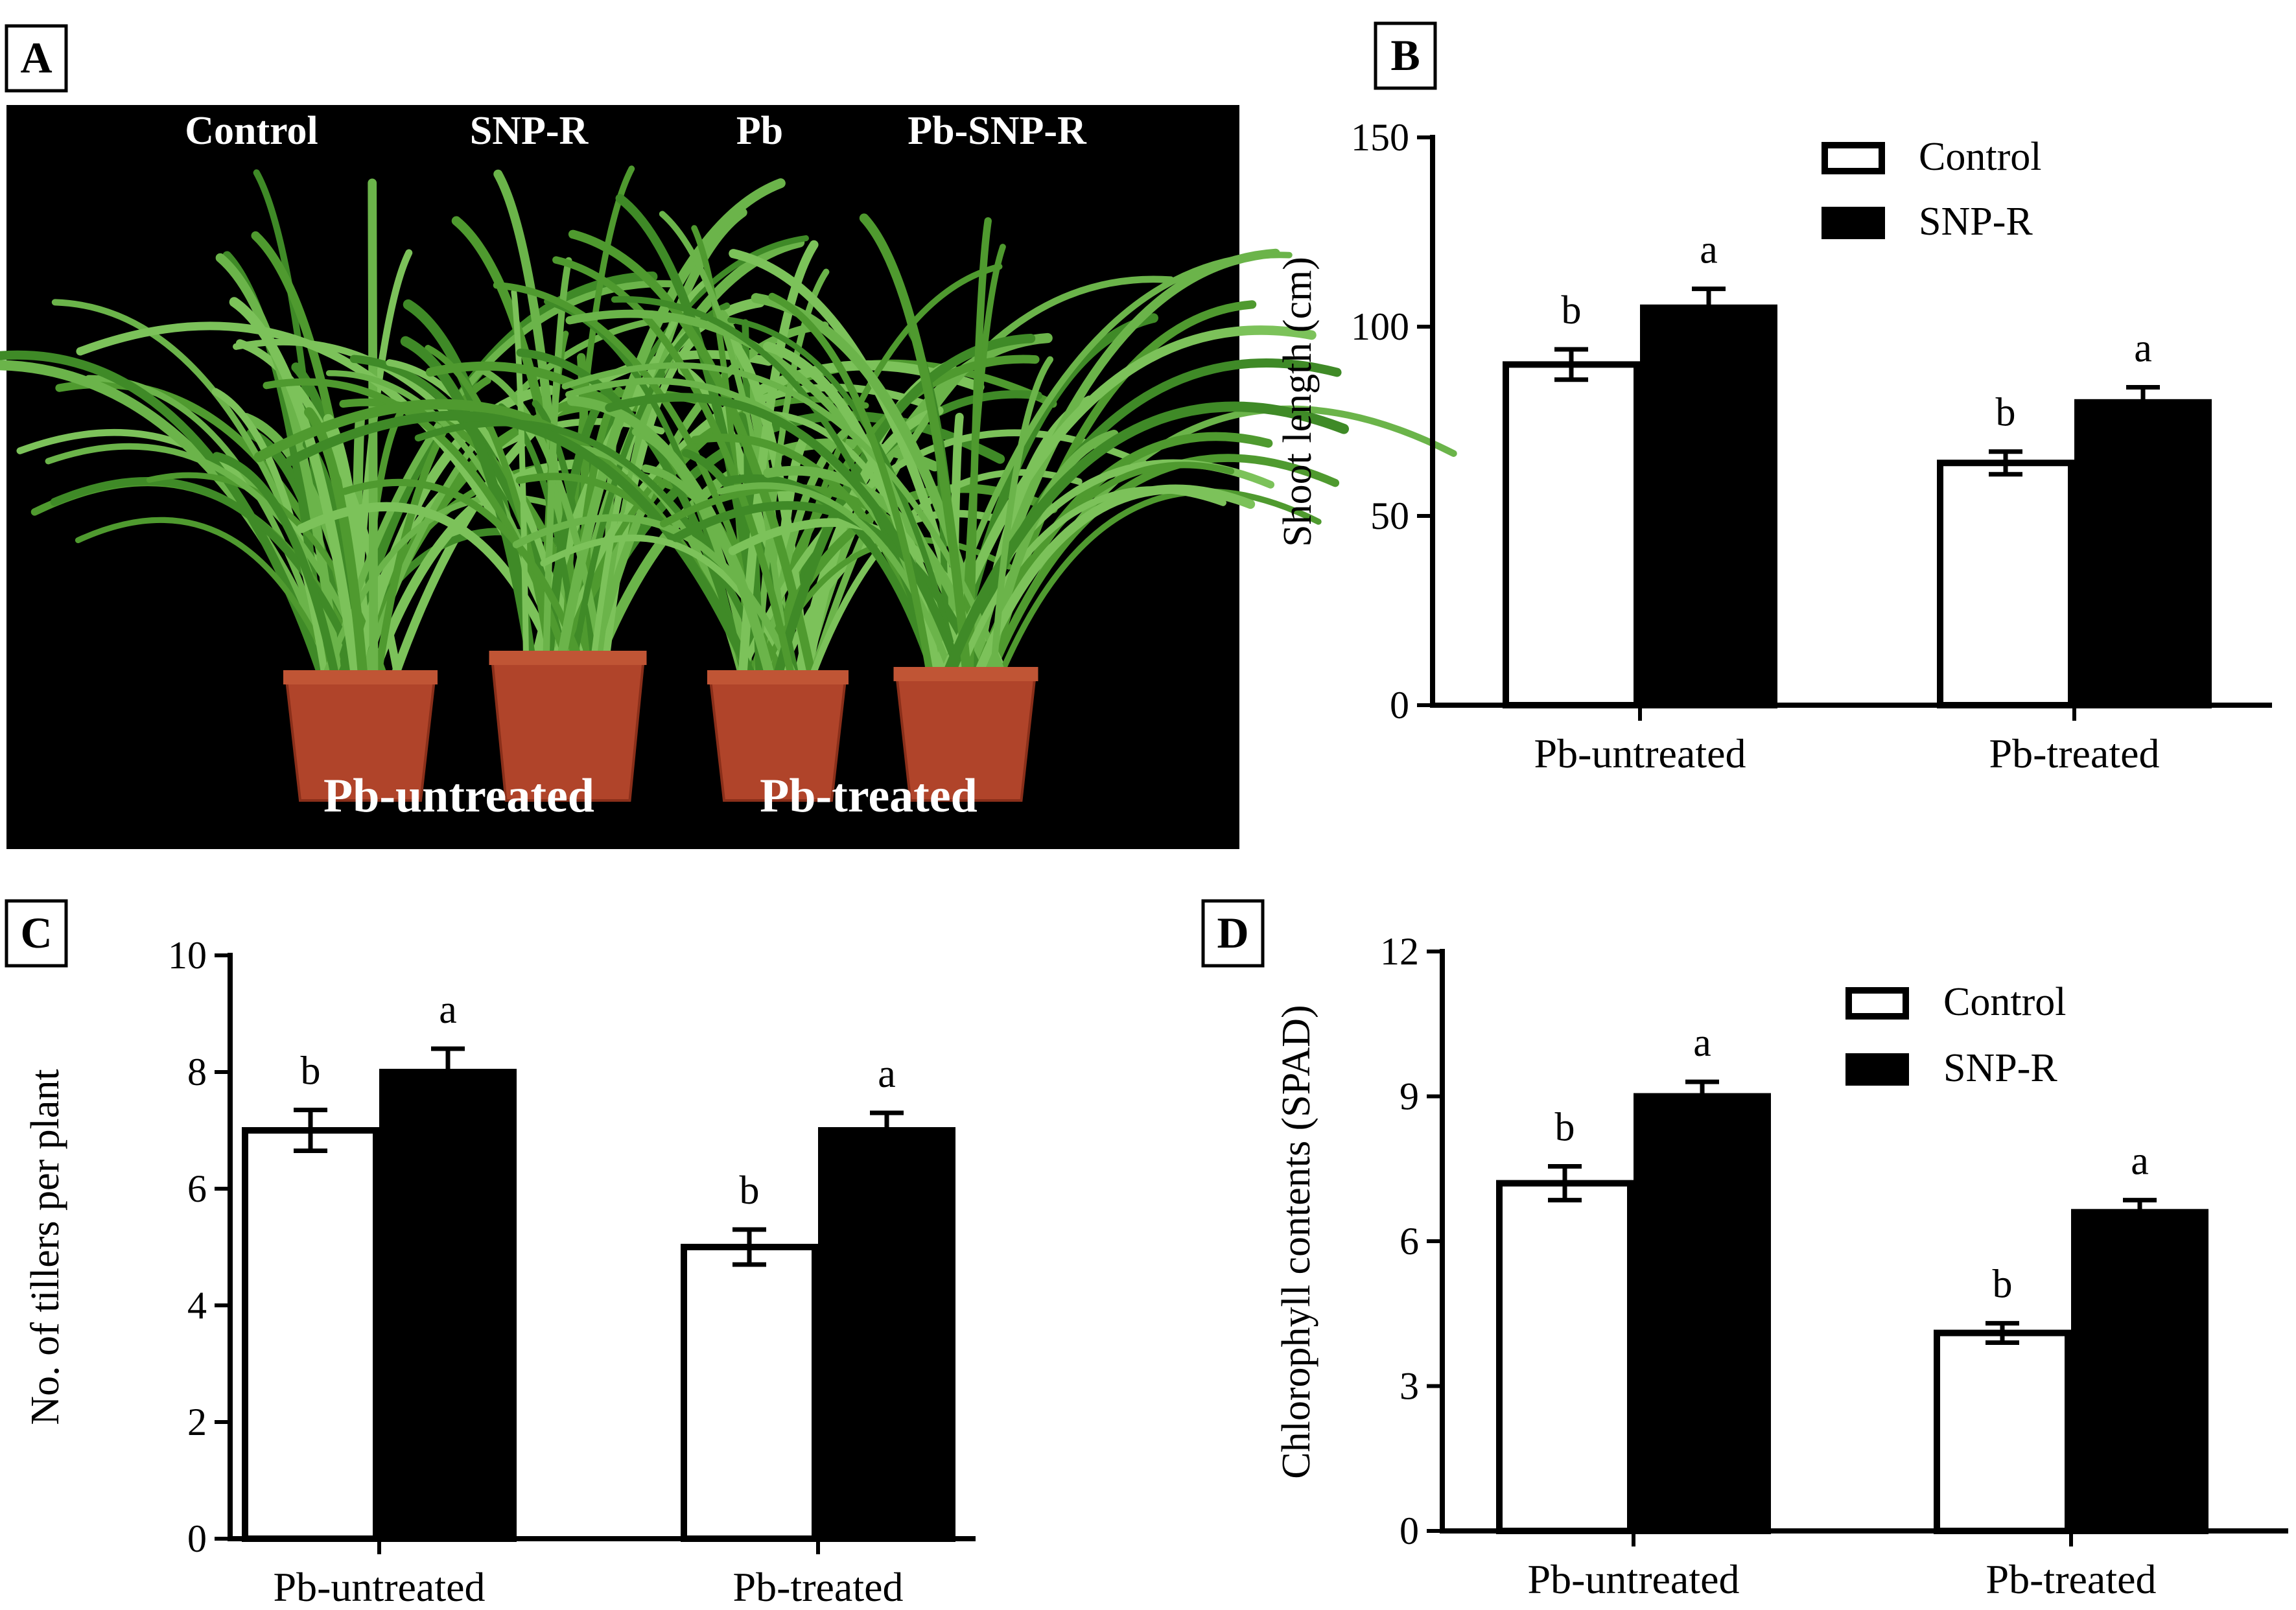  I want to click on panel-label-b-box, so click(1406, 55).